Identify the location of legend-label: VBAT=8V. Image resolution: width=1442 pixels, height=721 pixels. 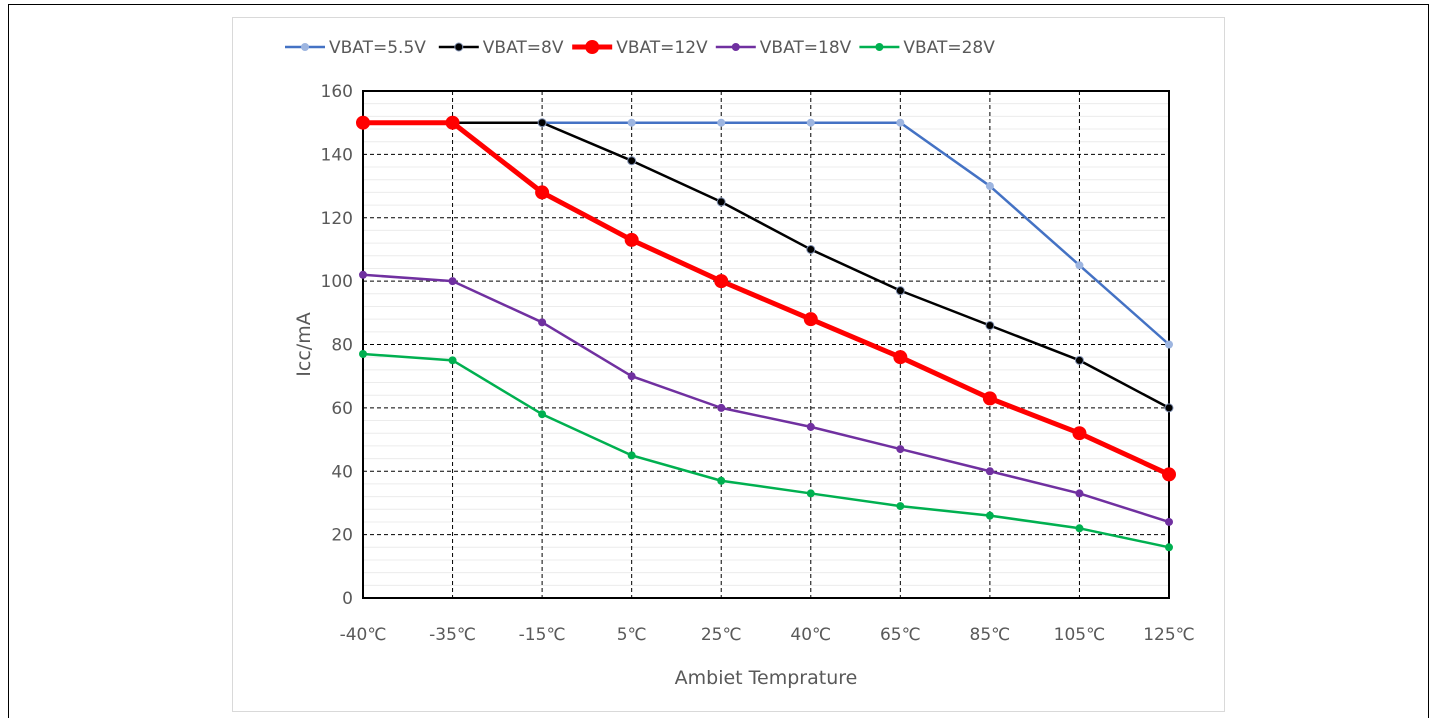
(523, 48).